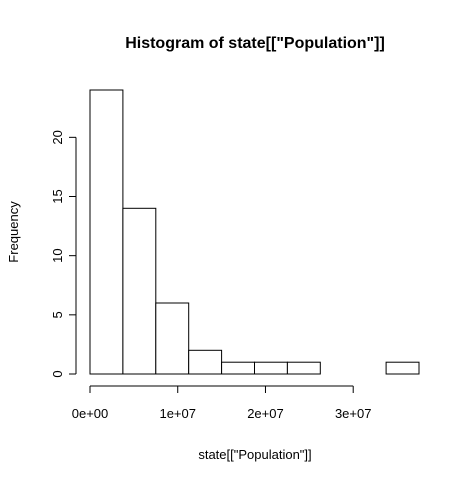  What do you see at coordinates (57, 196) in the screenshot?
I see `y-tick-label: 15` at bounding box center [57, 196].